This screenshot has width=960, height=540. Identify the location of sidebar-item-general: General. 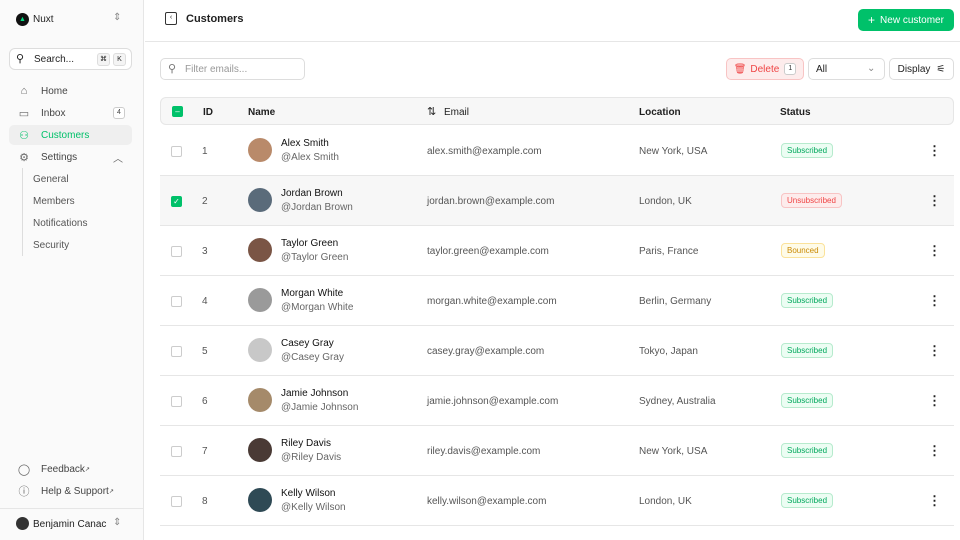
(51, 179).